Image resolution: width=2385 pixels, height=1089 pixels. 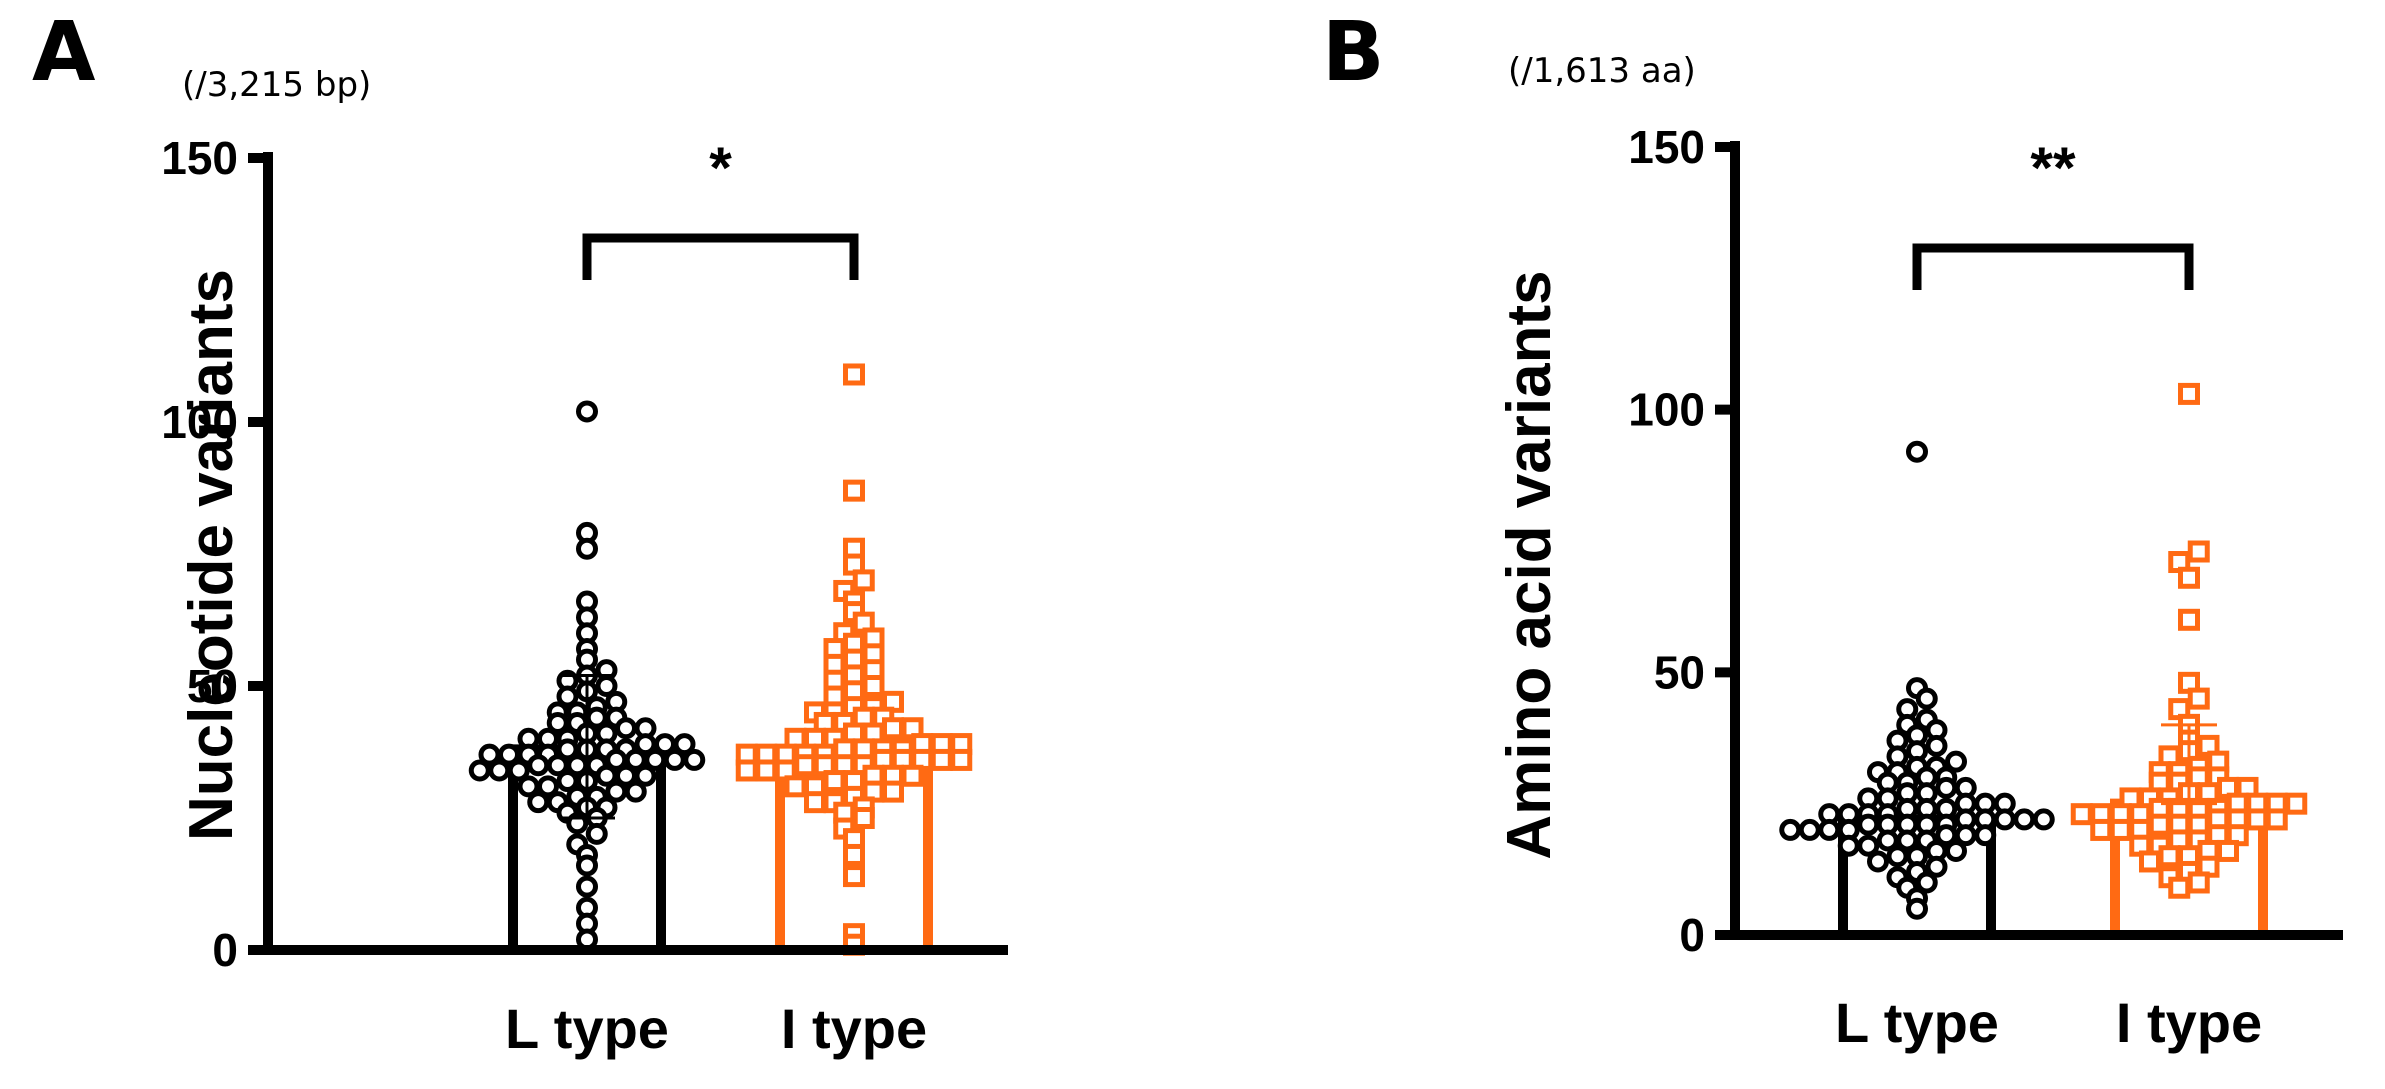 What do you see at coordinates (1679, 672) in the screenshot?
I see `y-tick-label-b-50: 50` at bounding box center [1679, 672].